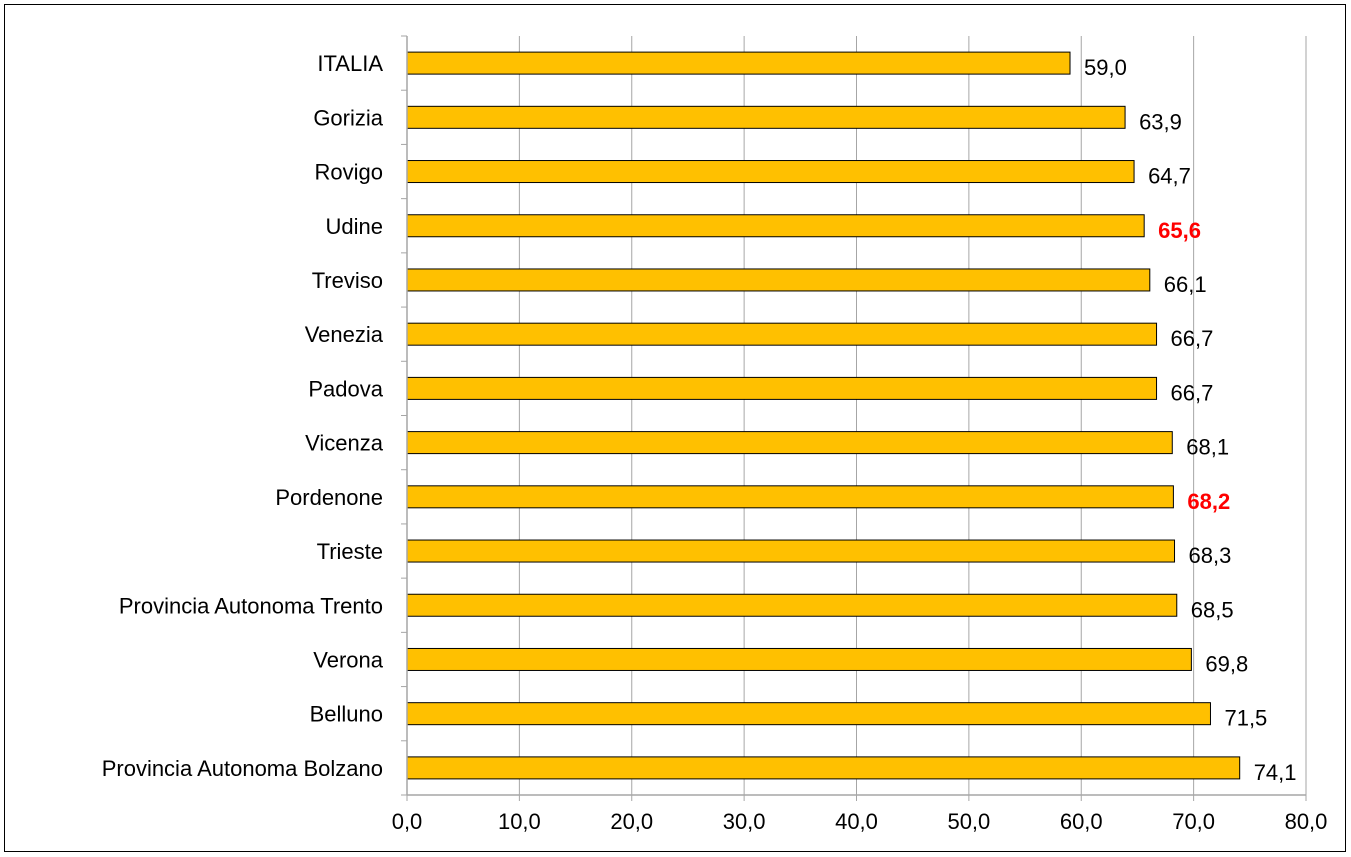  Describe the element at coordinates (1207, 447) in the screenshot. I see `data-label: 68,1` at that location.